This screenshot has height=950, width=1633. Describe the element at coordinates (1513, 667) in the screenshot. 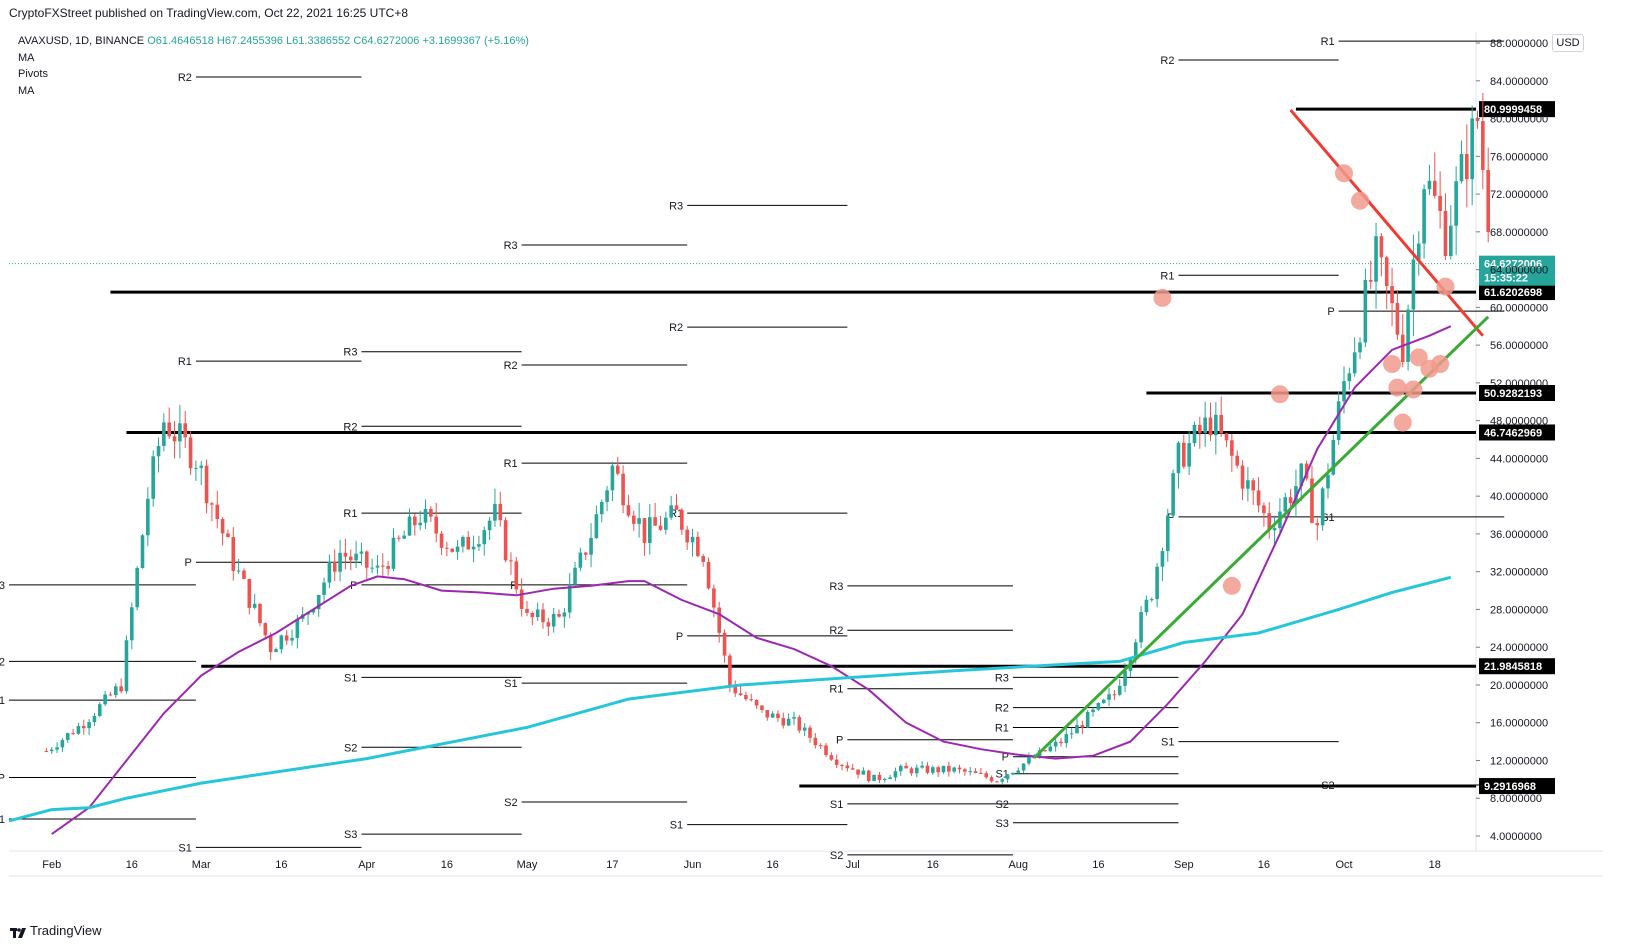

I see `level-price-label: 21.9845818` at that location.